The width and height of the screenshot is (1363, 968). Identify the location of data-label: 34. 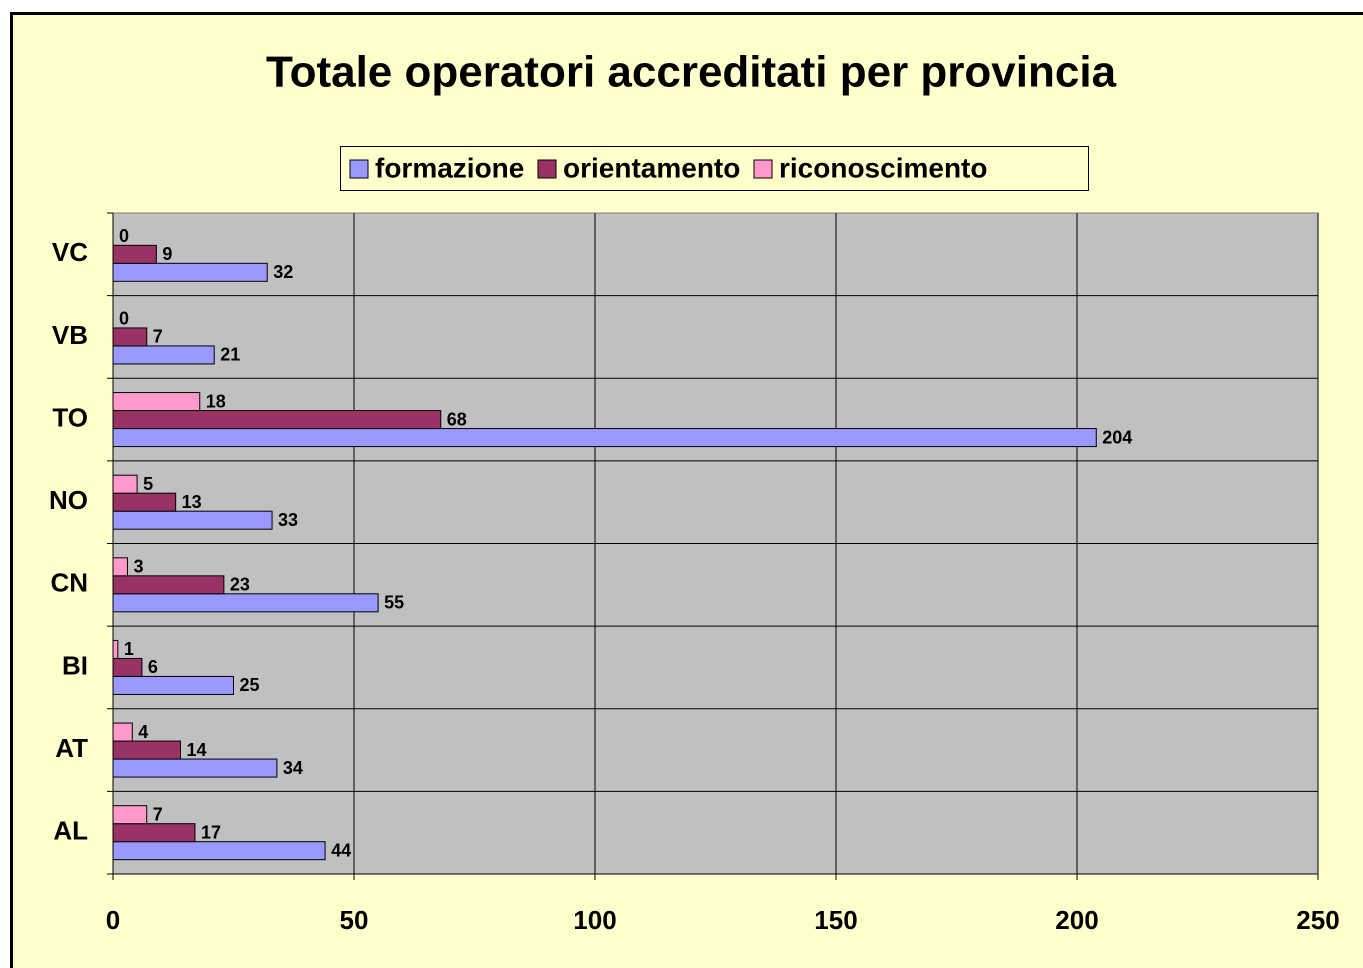
(293, 768).